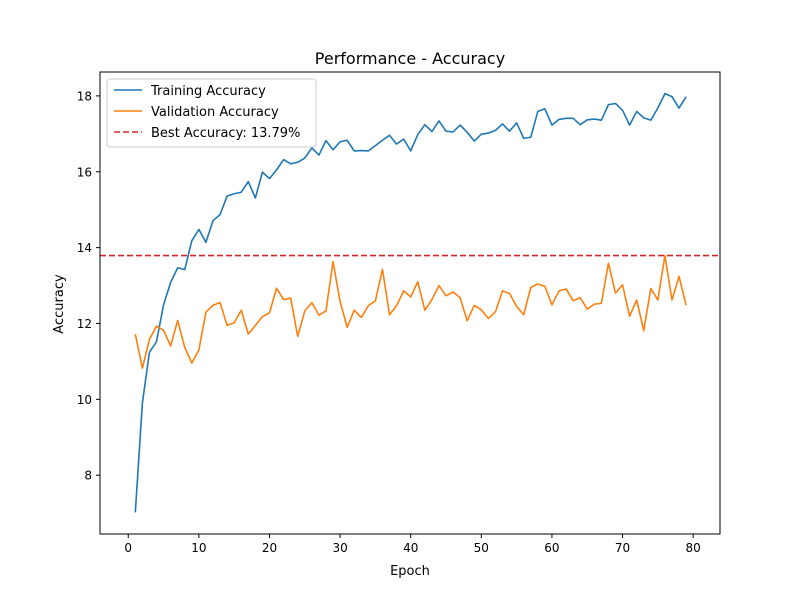 The width and height of the screenshot is (800, 604). Describe the element at coordinates (84, 96) in the screenshot. I see `y-tick-label: 18` at that location.